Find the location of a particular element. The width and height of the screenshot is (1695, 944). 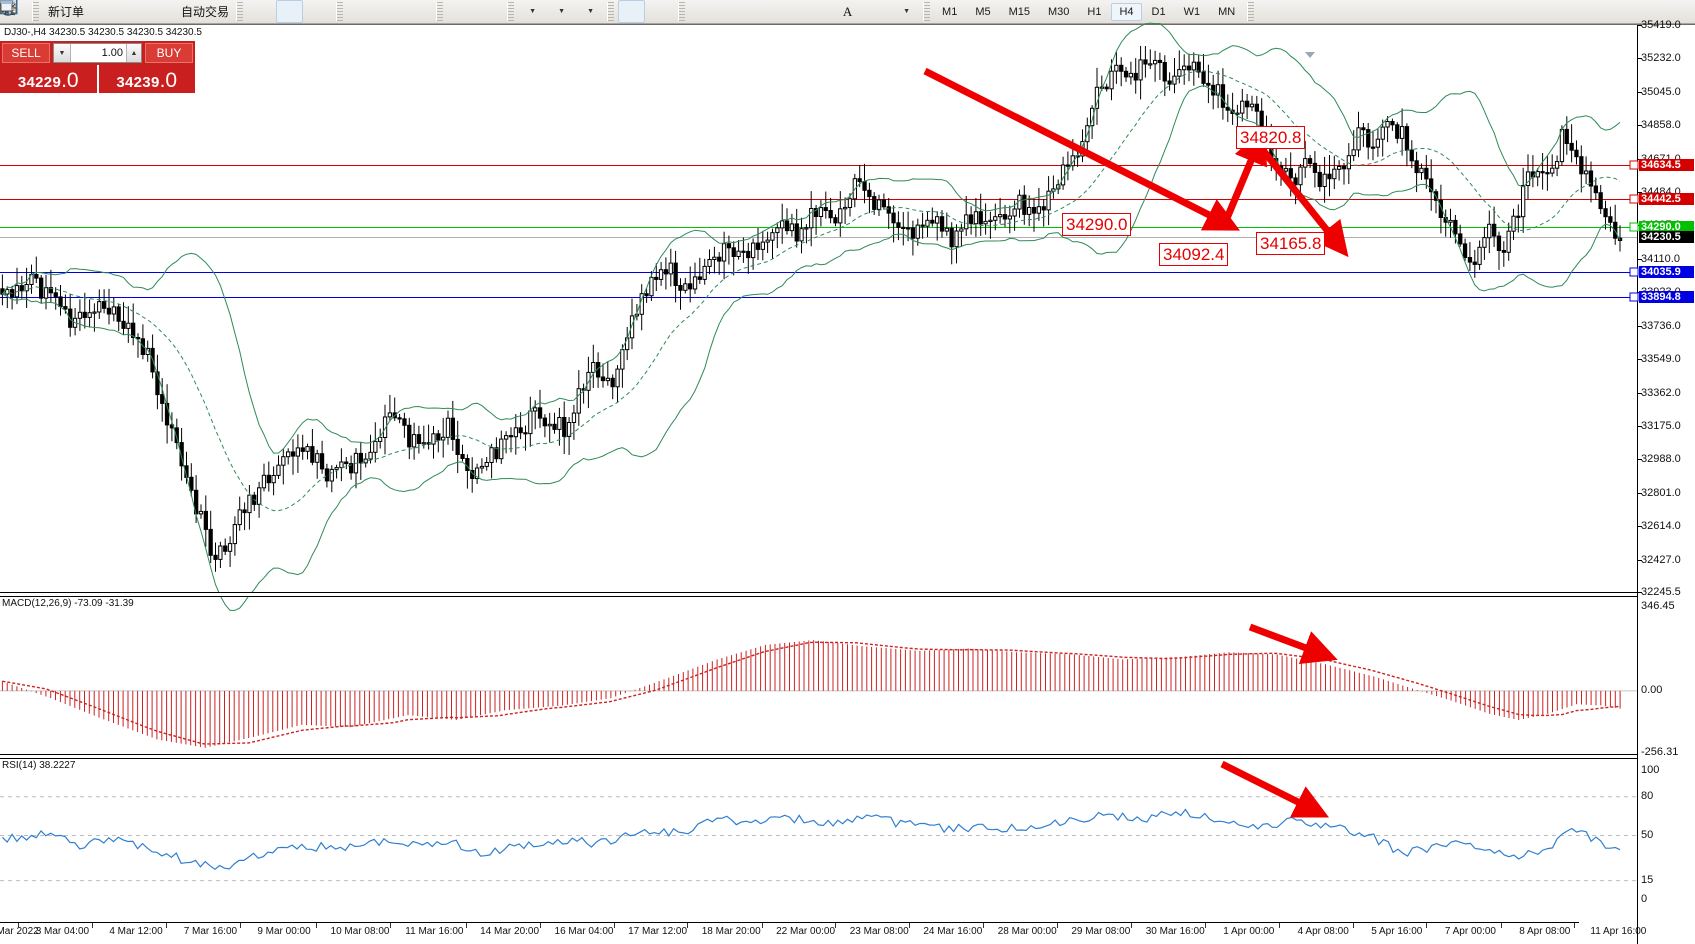

horizontal-line-icon is located at coordinates (373, 11).